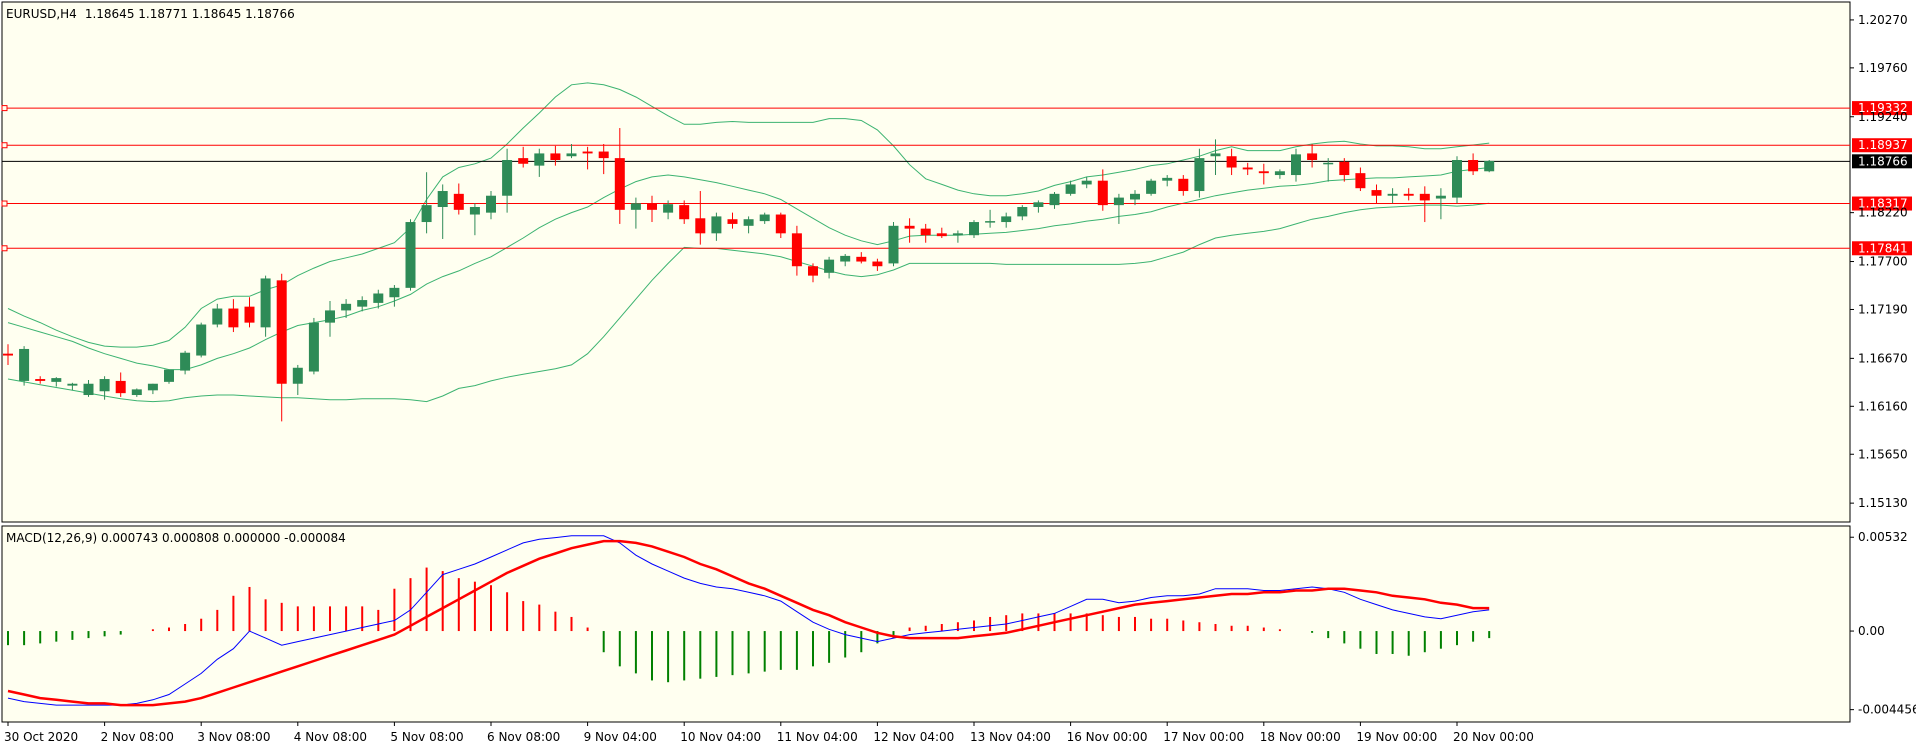 The image size is (1916, 748). What do you see at coordinates (190, 14) in the screenshot?
I see `ohlc-label: 1.18645 1.18771 1.18645 1.18766` at bounding box center [190, 14].